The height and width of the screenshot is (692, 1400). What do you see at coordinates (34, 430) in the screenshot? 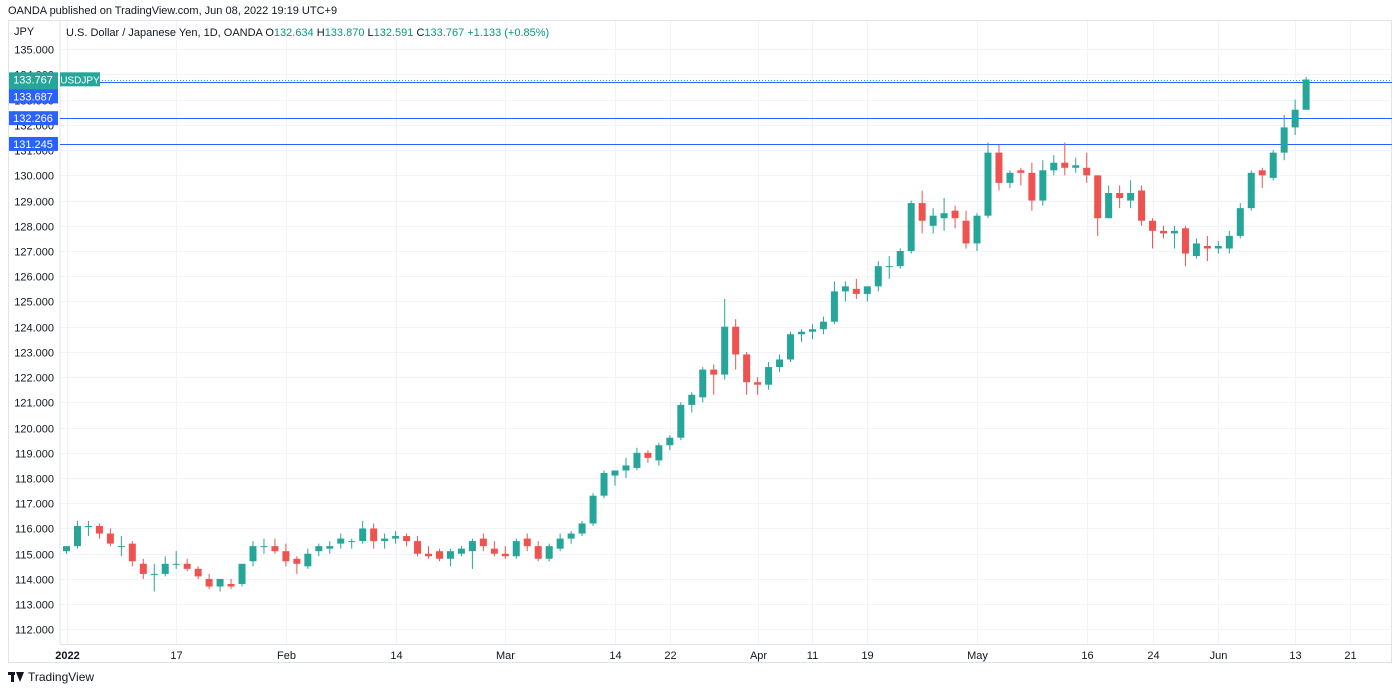
I see `y-tick-label: 120.000` at bounding box center [34, 430].